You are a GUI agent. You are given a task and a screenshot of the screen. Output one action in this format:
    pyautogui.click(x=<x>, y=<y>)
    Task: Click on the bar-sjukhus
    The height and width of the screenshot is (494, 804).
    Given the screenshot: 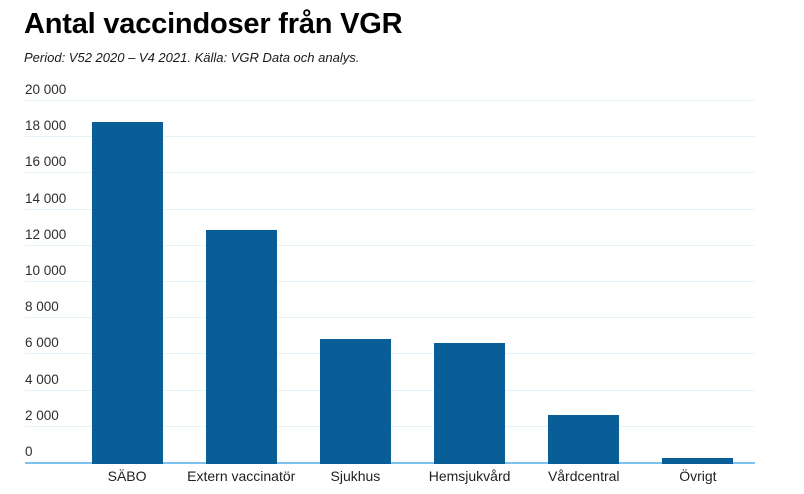 What is the action you would take?
    pyautogui.click(x=355, y=401)
    